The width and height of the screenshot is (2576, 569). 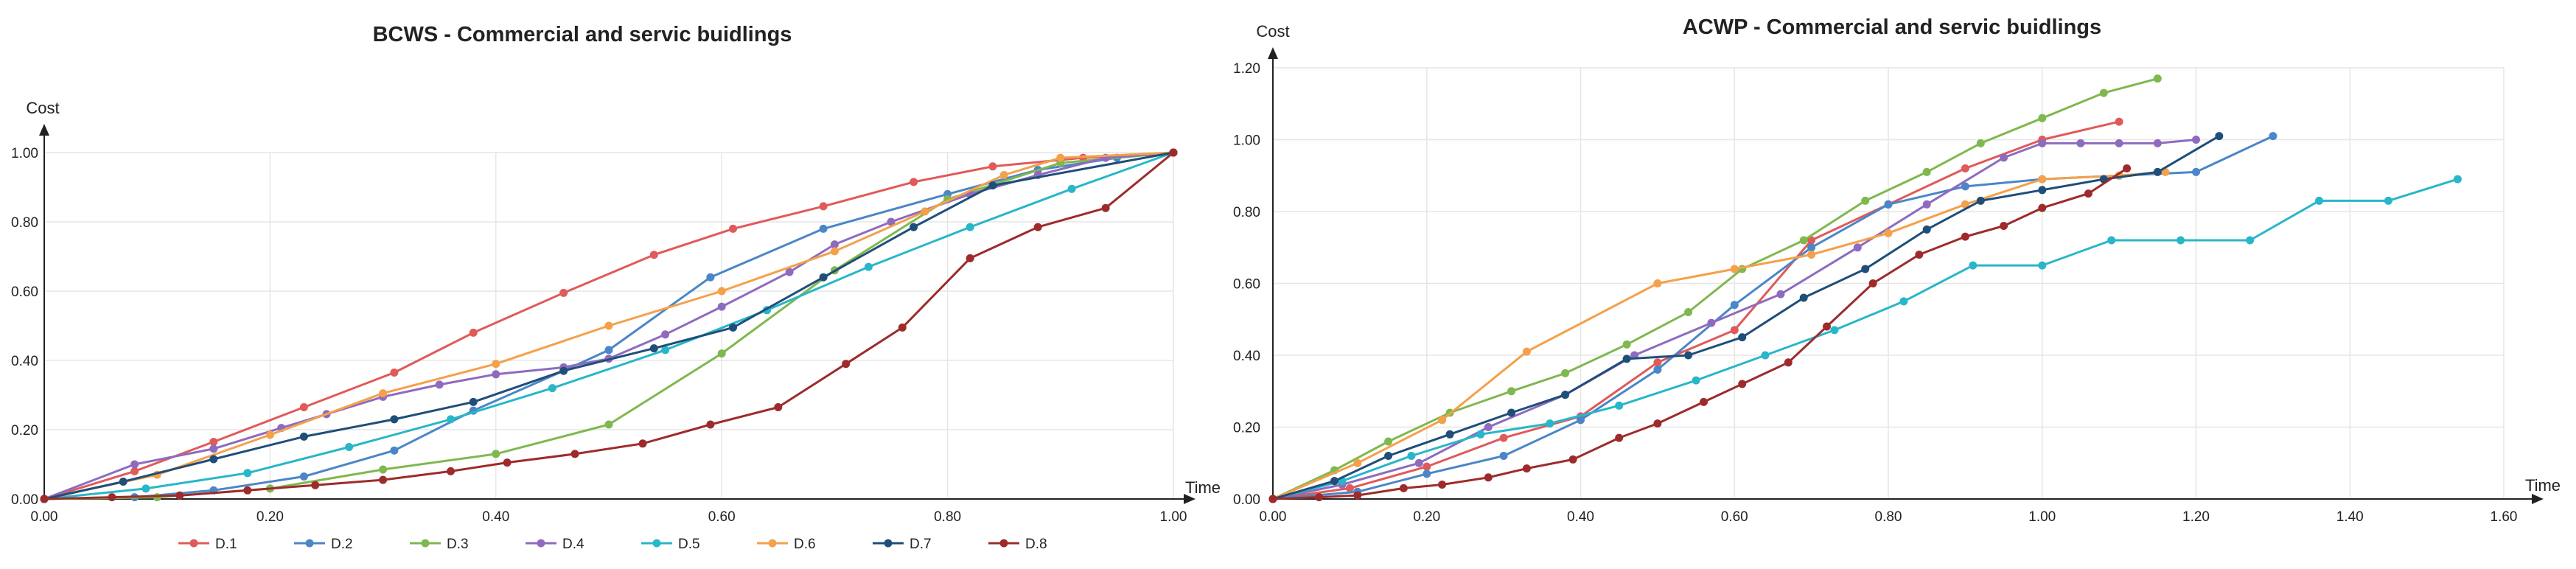 What do you see at coordinates (24, 431) in the screenshot?
I see `bcws-y-tick-label: 0.20` at bounding box center [24, 431].